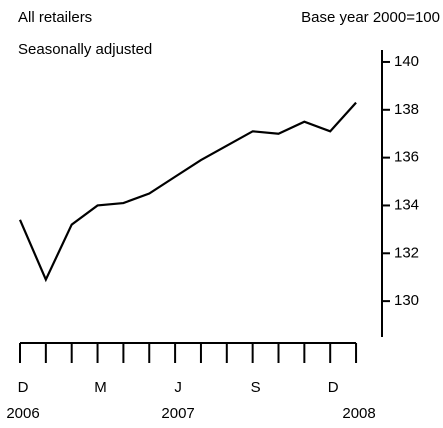 This screenshot has width=443, height=428. I want to click on y-tick-label: 140, so click(406, 61).